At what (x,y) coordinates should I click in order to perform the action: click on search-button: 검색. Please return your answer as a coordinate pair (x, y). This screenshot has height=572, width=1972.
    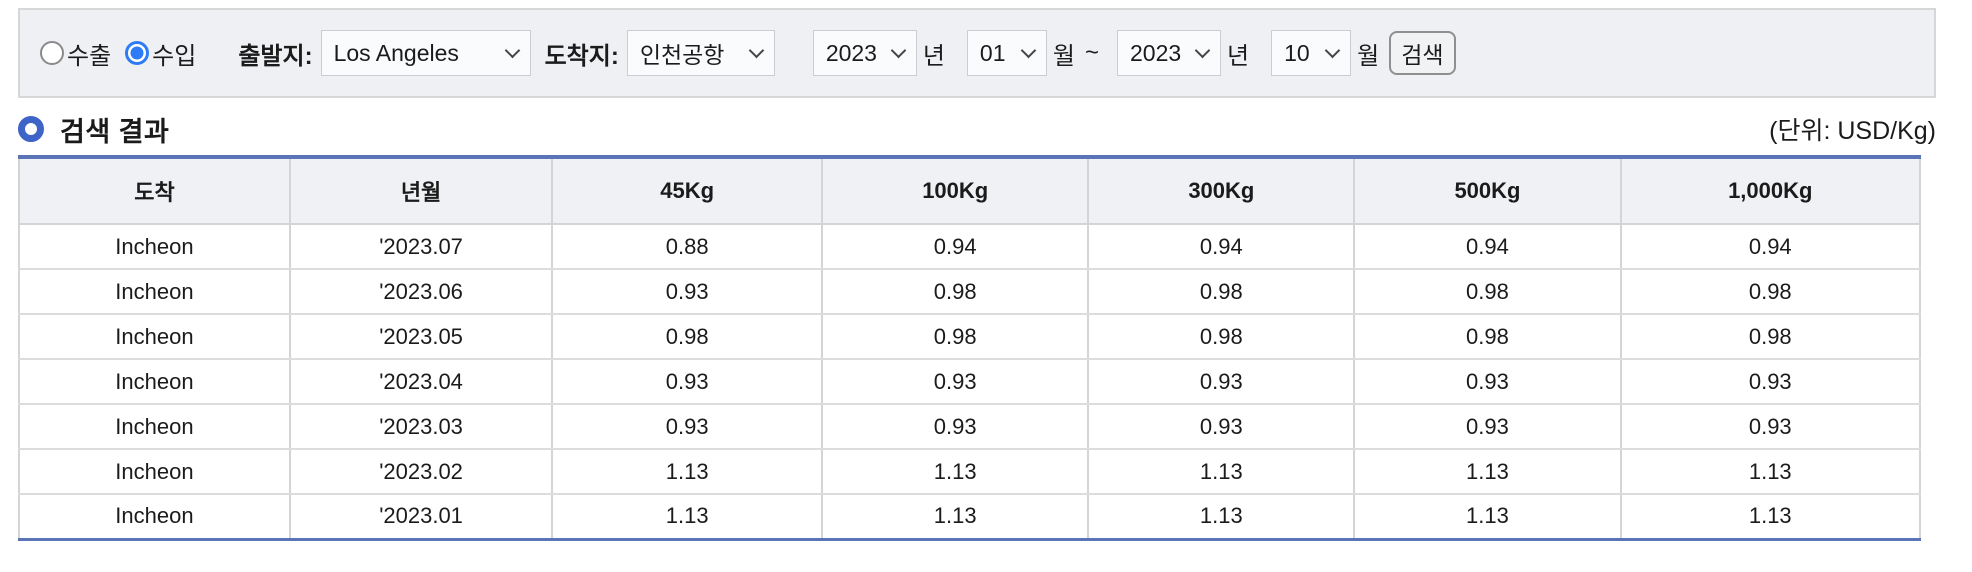
    Looking at the image, I should click on (1422, 53).